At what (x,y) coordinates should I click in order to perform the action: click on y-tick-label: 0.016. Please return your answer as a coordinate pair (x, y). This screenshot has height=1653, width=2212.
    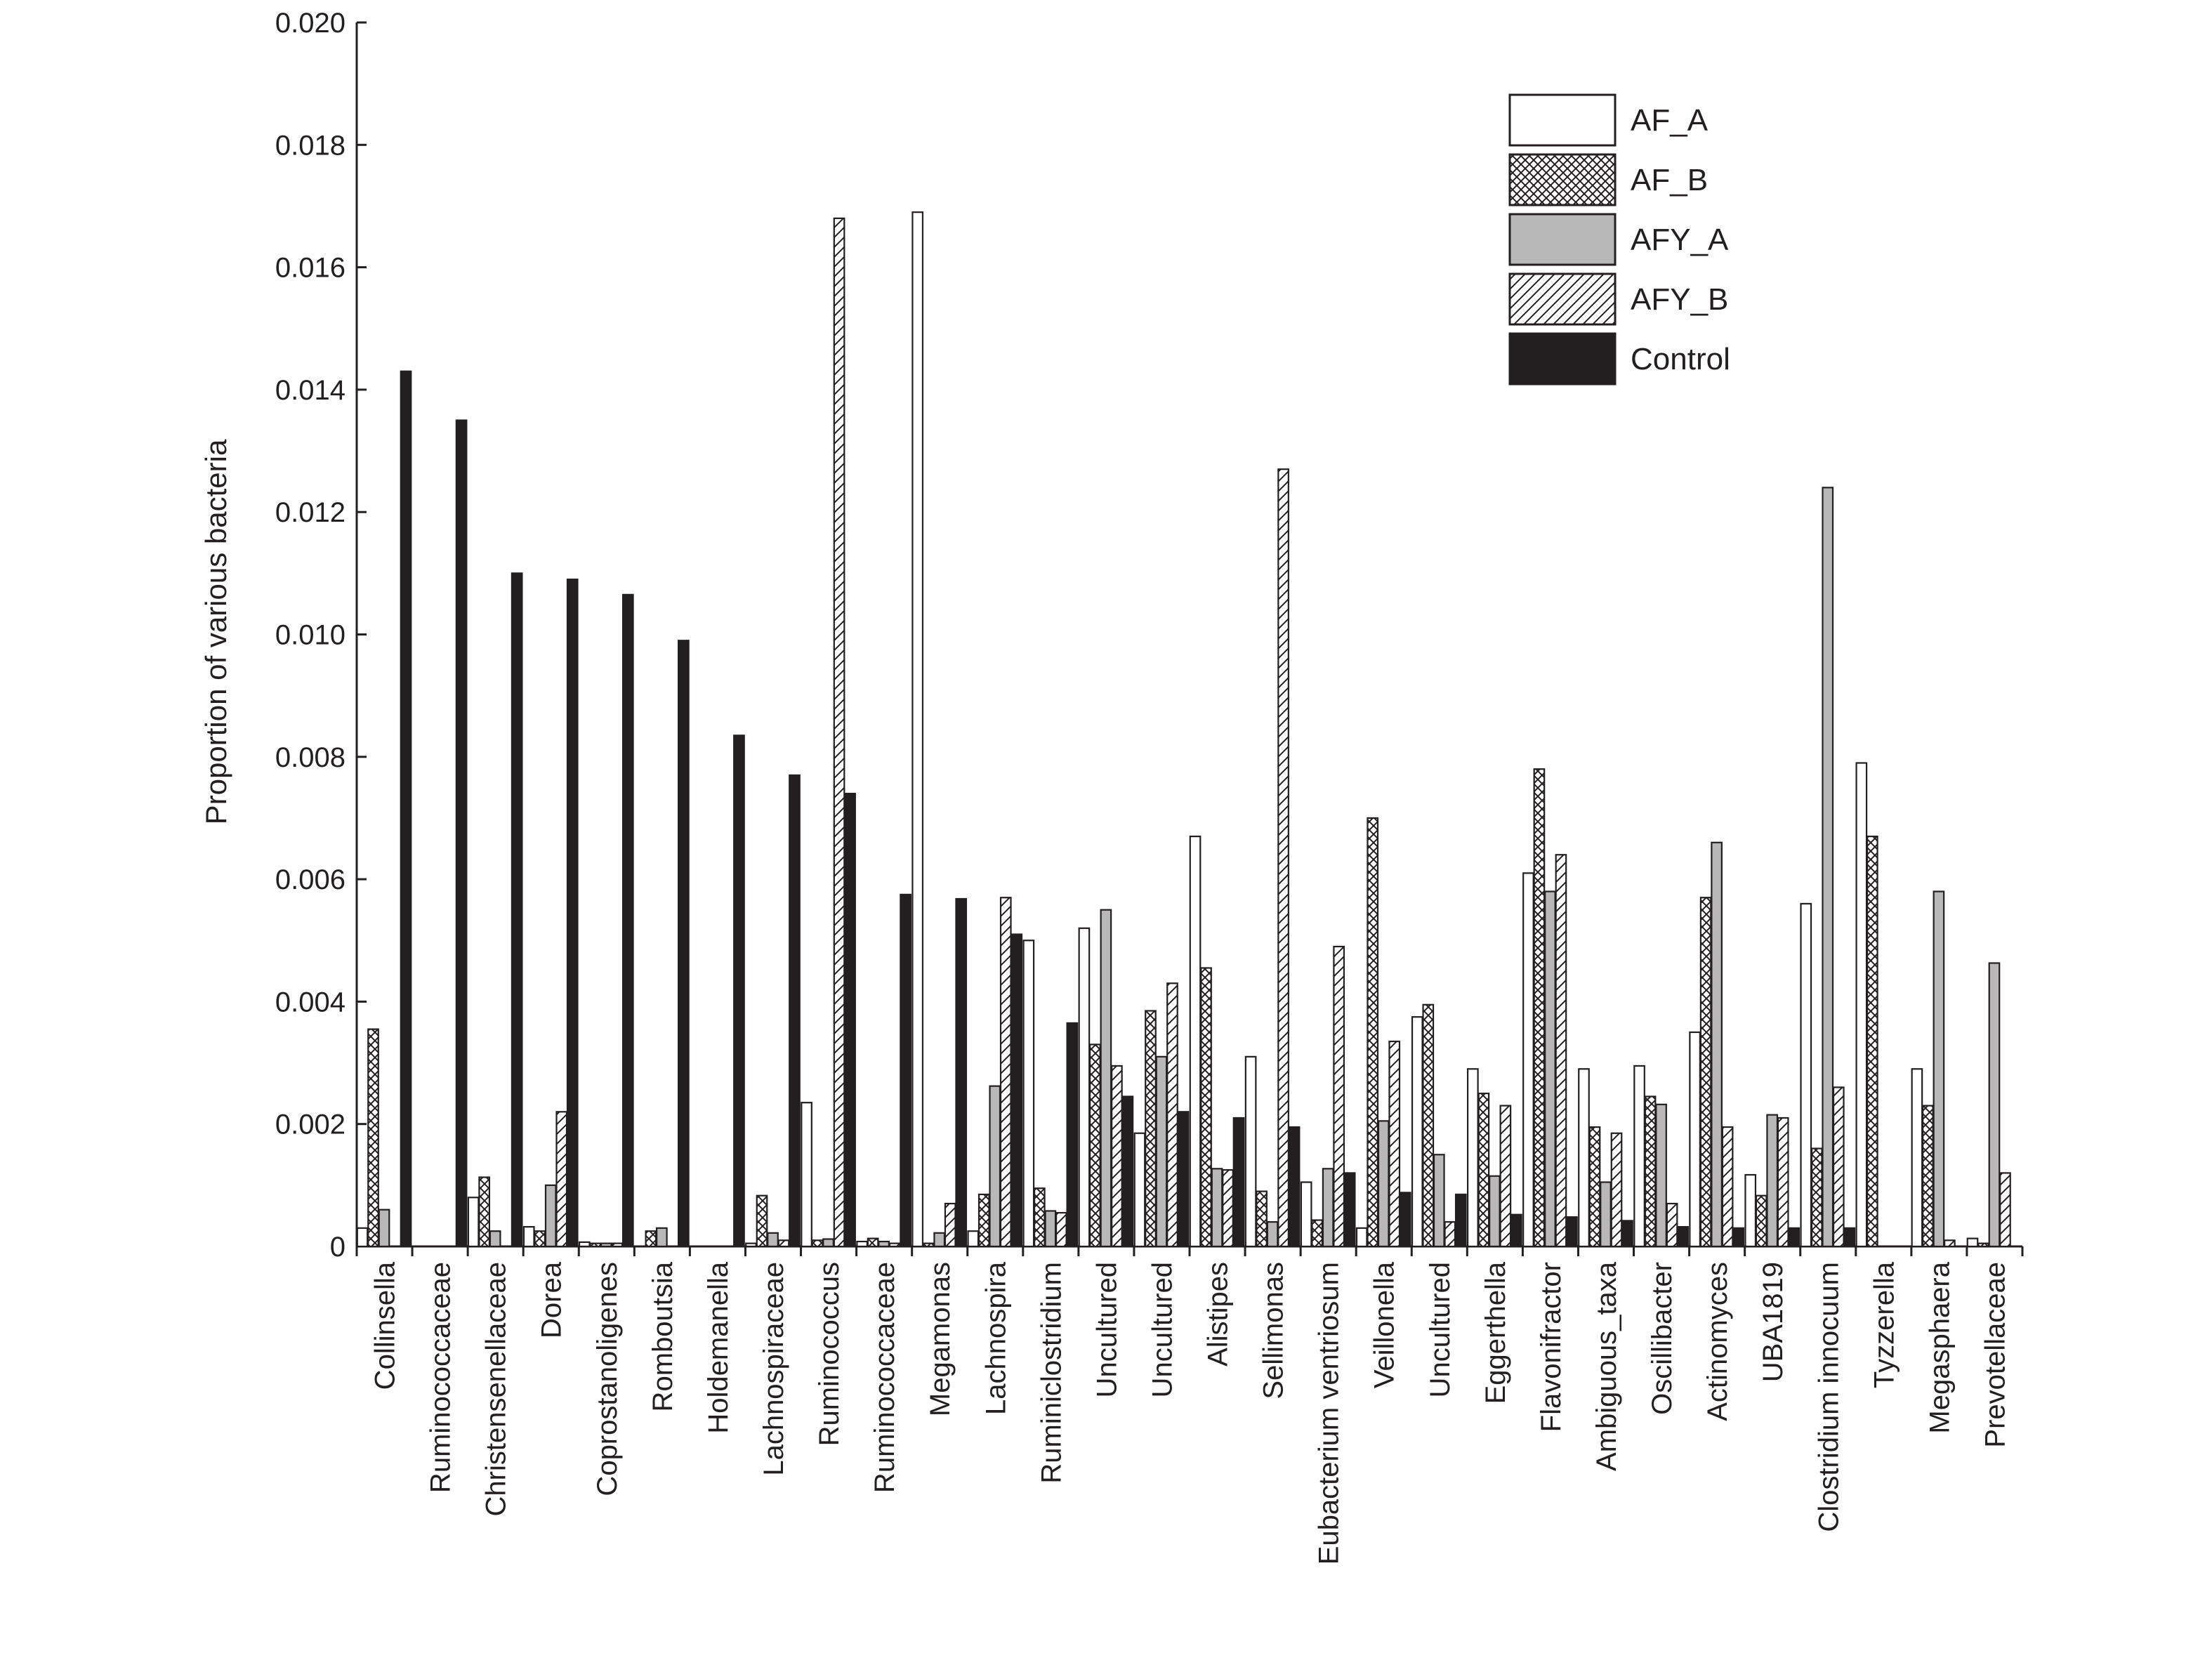
    Looking at the image, I should click on (310, 268).